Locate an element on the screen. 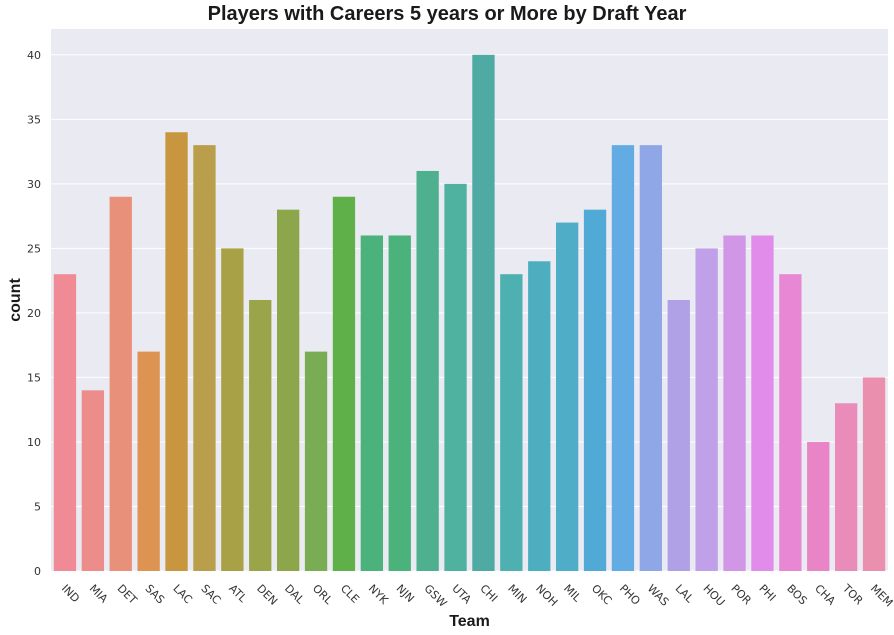 The width and height of the screenshot is (894, 635). bar-mem is located at coordinates (874, 474).